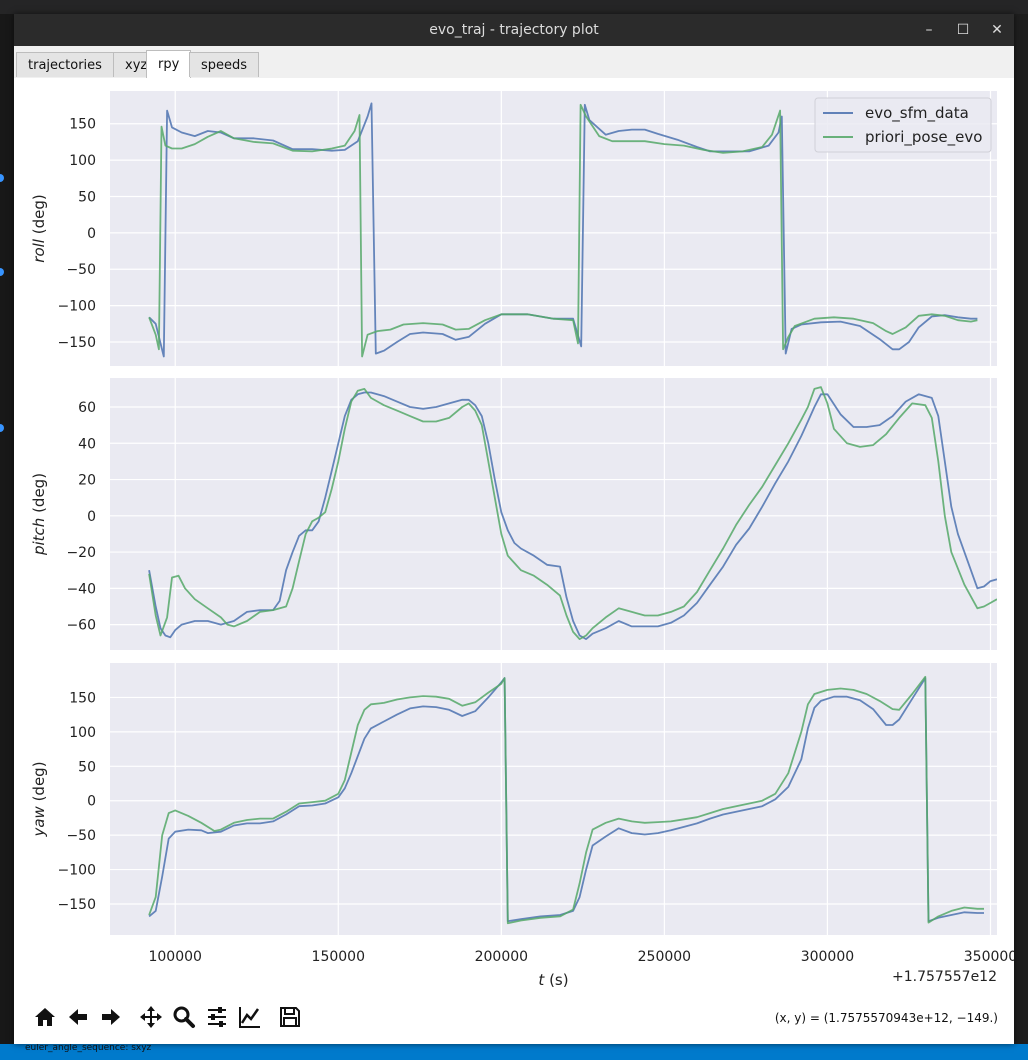 Image resolution: width=1028 pixels, height=1060 pixels. I want to click on y-tick-label: −20, so click(81, 553).